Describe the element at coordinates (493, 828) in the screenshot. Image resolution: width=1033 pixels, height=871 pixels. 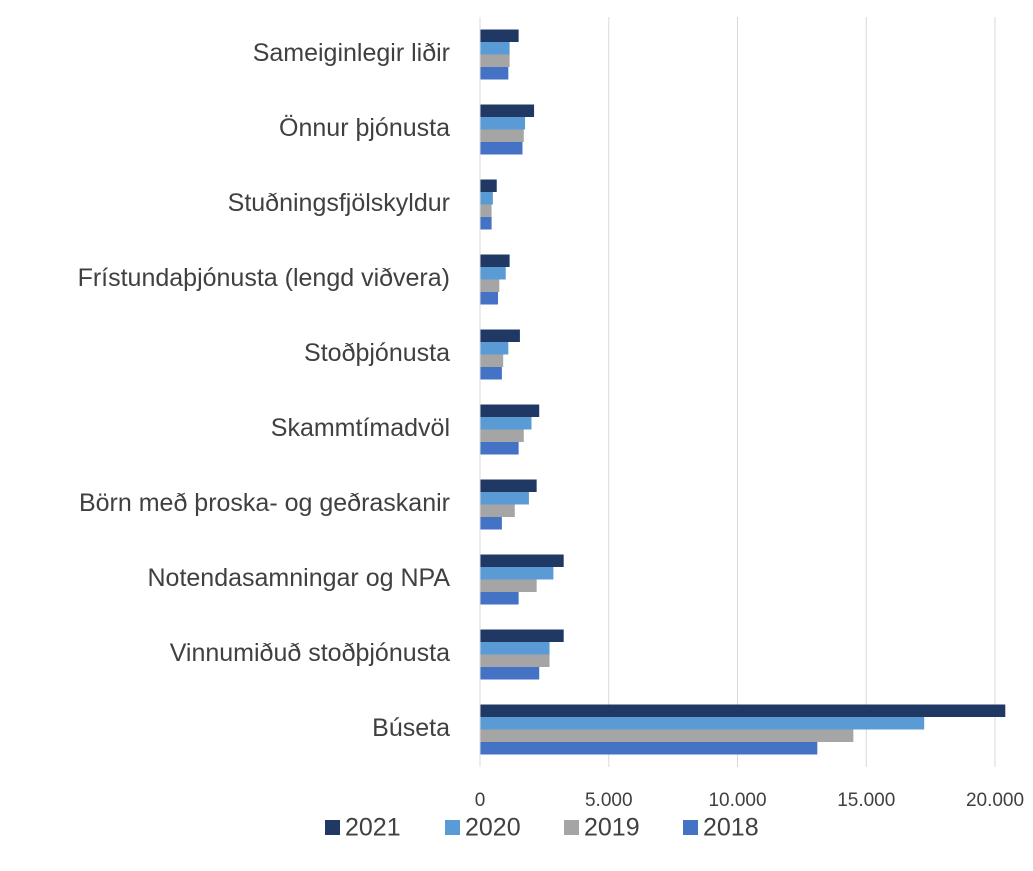
I see `legend-label: 2020` at that location.